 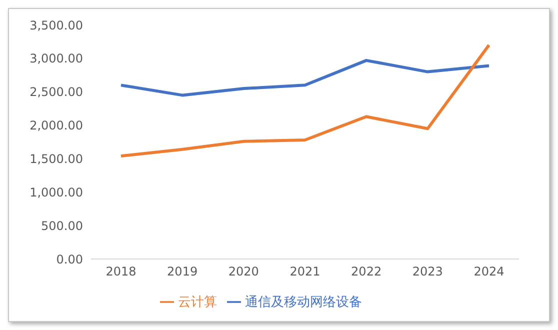 What do you see at coordinates (303, 302) in the screenshot?
I see `legend-label: 通信及移动网络设备` at bounding box center [303, 302].